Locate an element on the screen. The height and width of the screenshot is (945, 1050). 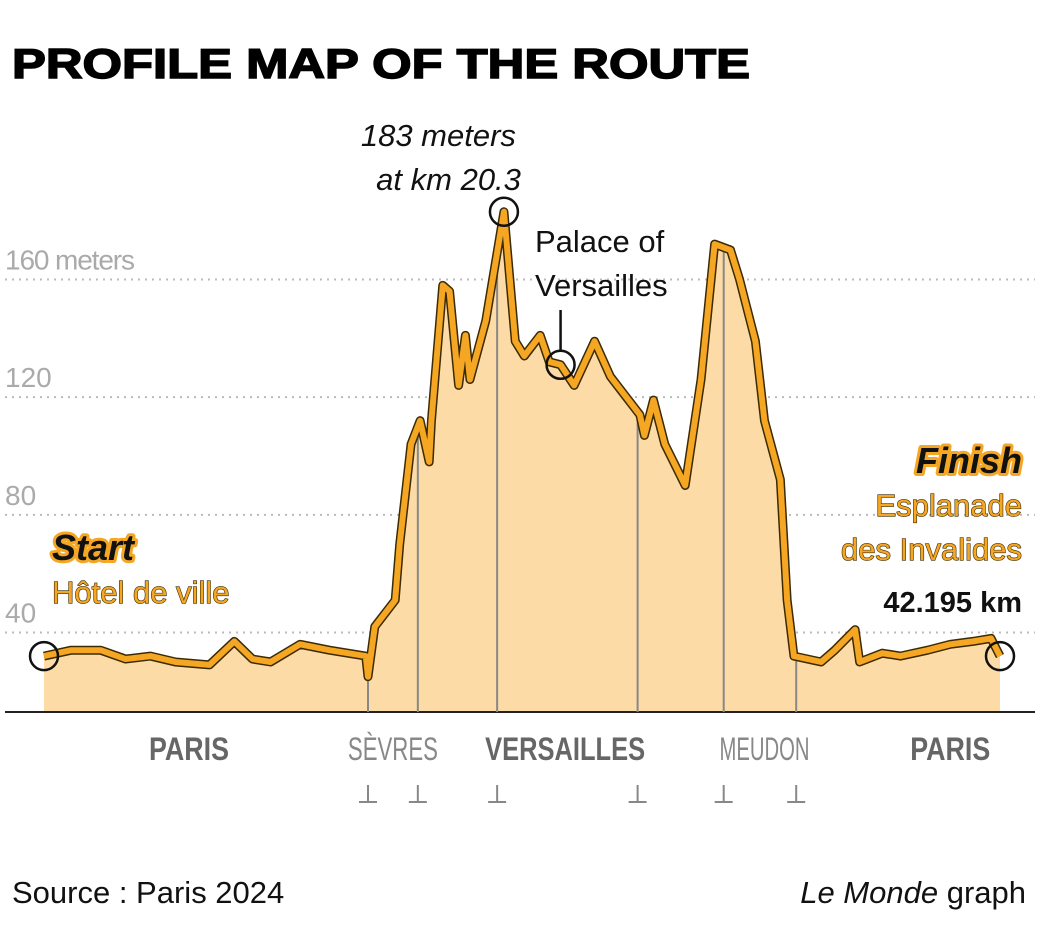
y-tick-label: 120 is located at coordinates (28, 377).